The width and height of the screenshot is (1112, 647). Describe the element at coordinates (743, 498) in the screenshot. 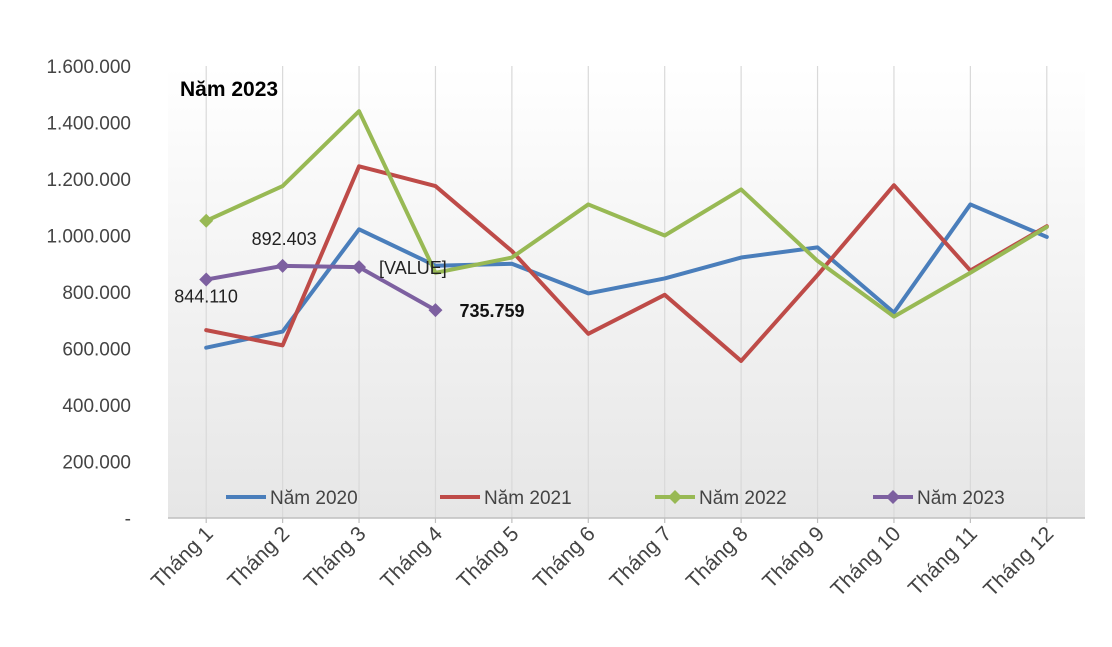

I see `legend-label: Năm 2022` at that location.